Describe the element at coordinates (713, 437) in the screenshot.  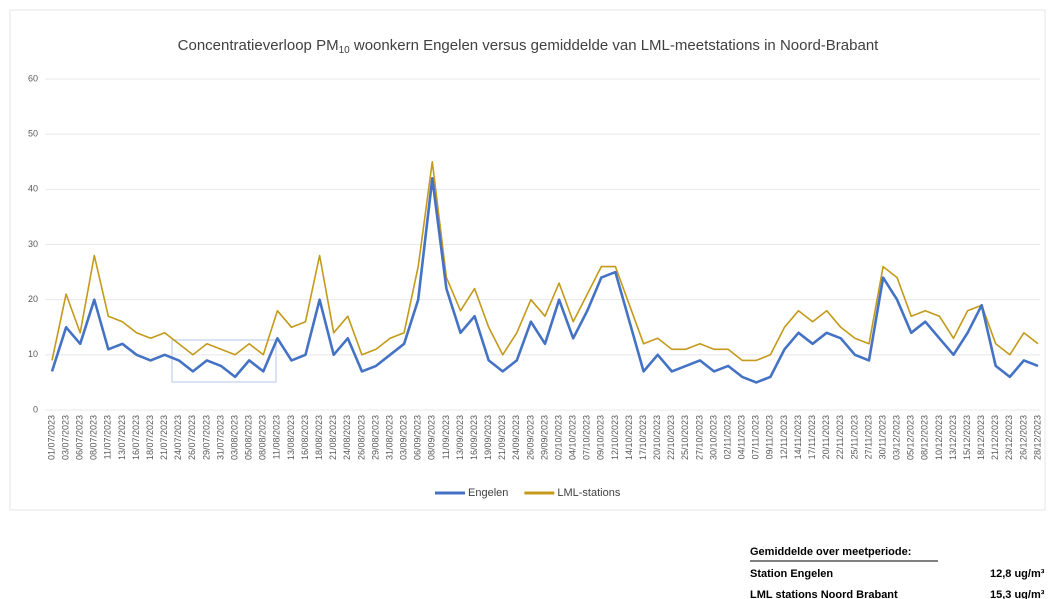
I see `x-tick-label: 30/10/2023` at that location.